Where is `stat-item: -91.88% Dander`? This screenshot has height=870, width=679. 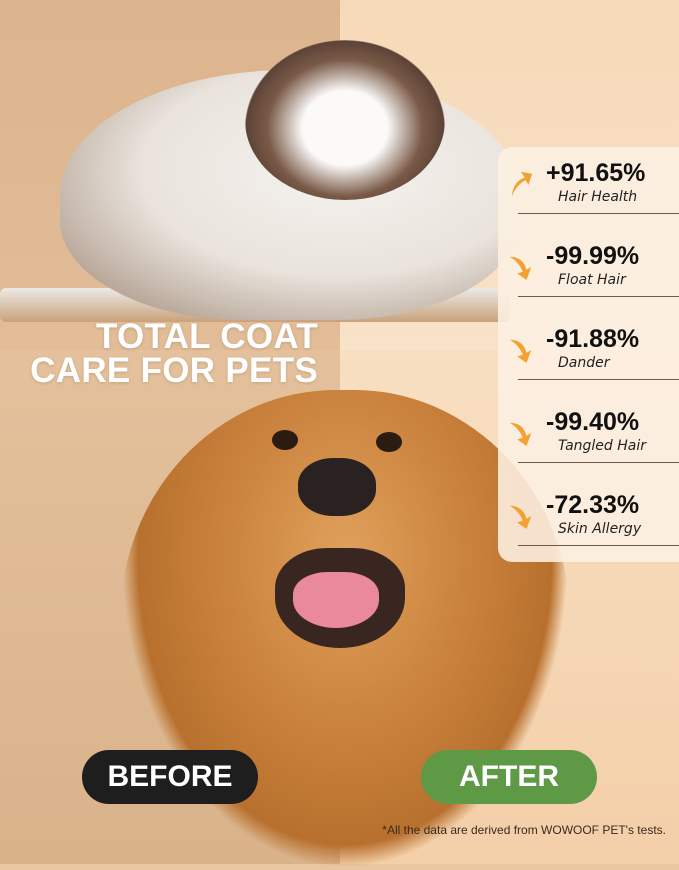
stat-item: -91.88% Dander is located at coordinates (588, 354).